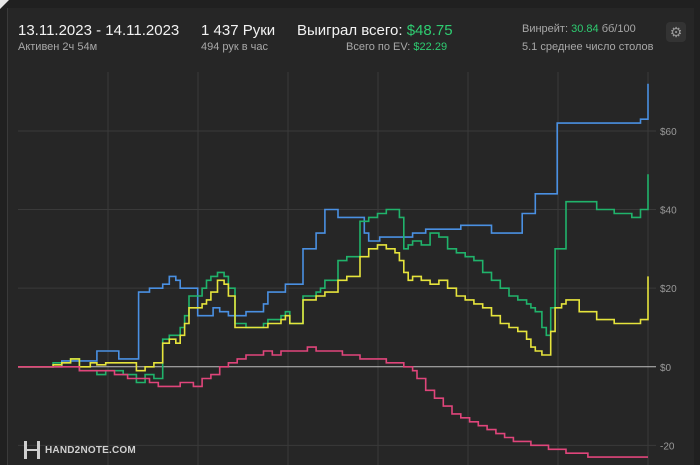  What do you see at coordinates (429, 30) in the screenshot?
I see `won-value: $48.75` at bounding box center [429, 30].